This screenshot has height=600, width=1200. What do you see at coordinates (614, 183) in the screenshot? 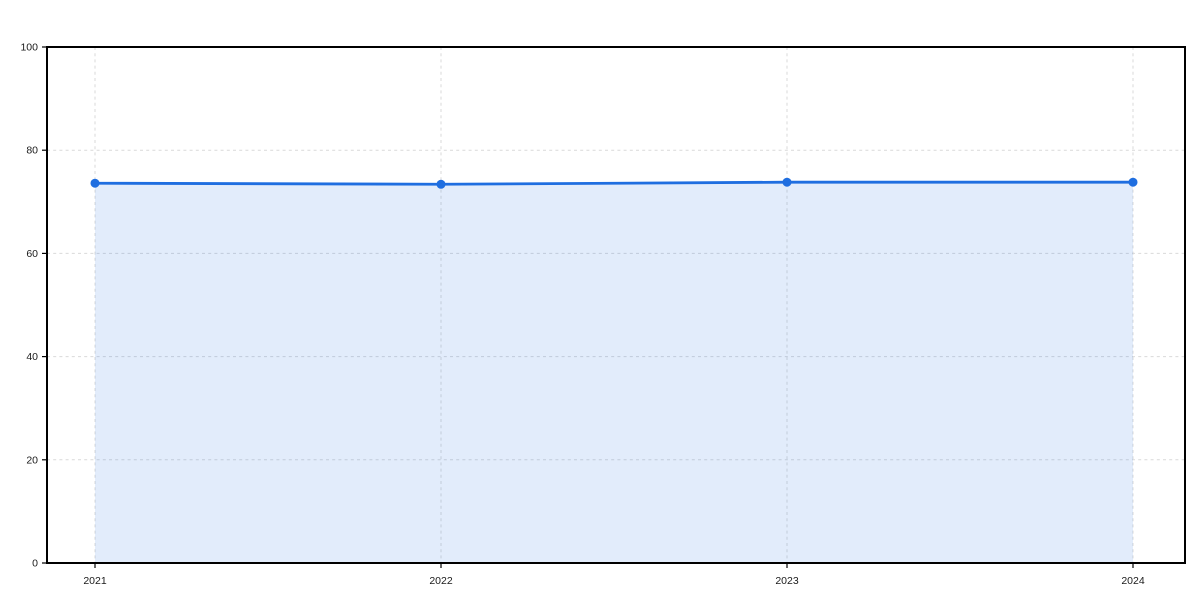
I see `trend-line` at bounding box center [614, 183].